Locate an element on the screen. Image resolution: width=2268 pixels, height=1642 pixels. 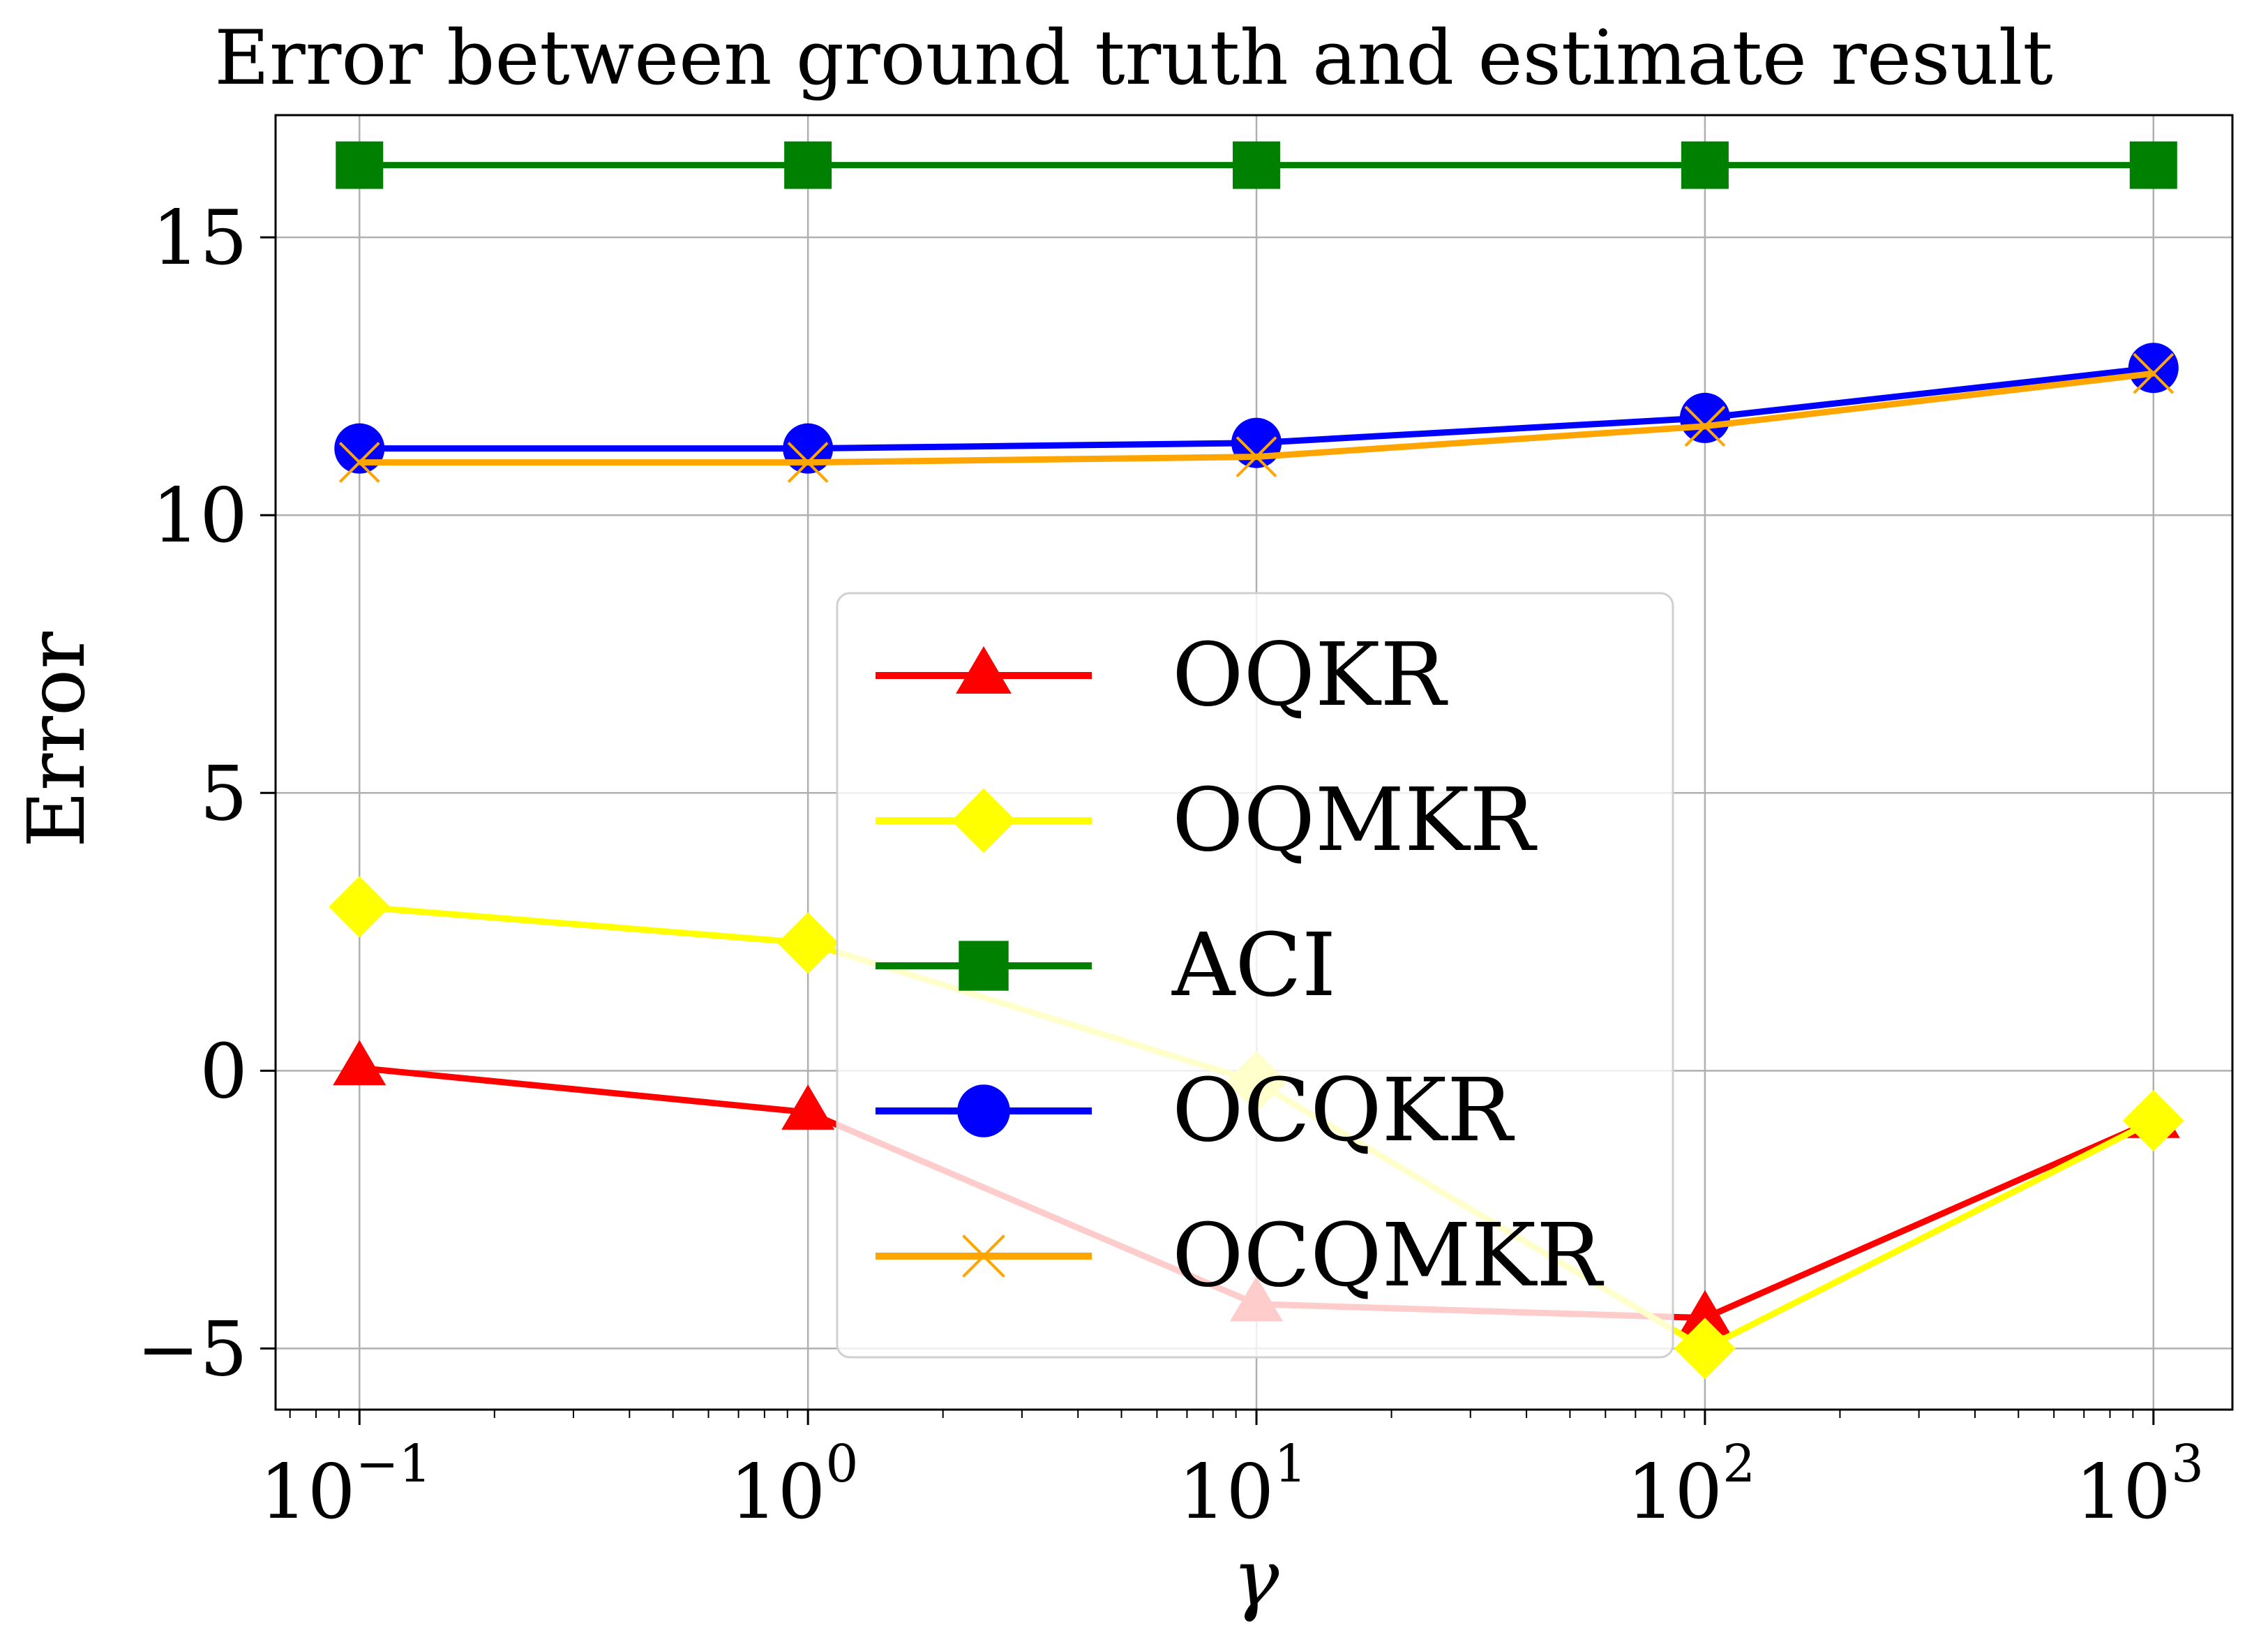
legend-label: OQKR is located at coordinates (1310, 675).